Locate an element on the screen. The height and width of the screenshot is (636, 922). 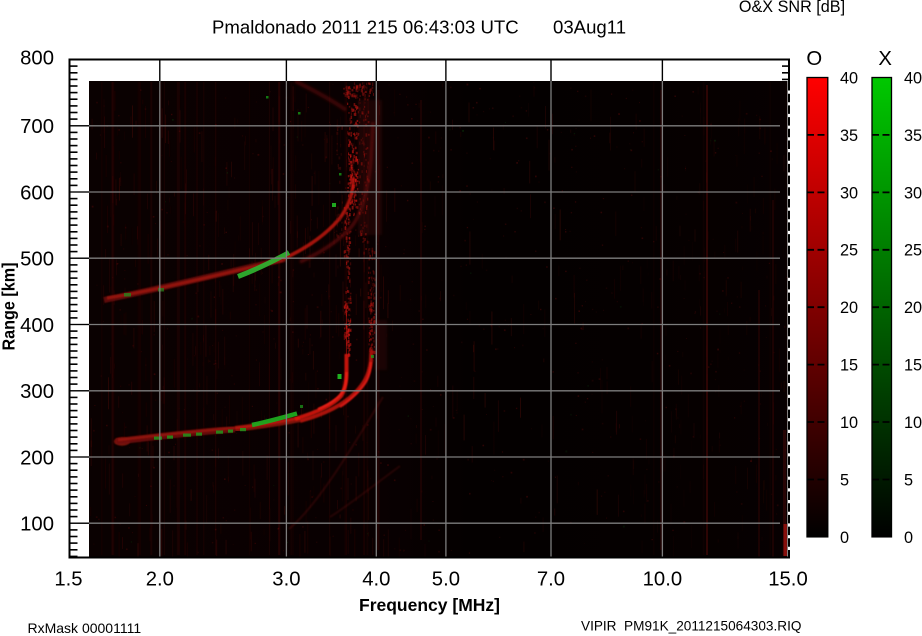
svg-text: 500 is located at coordinates (37, 260).